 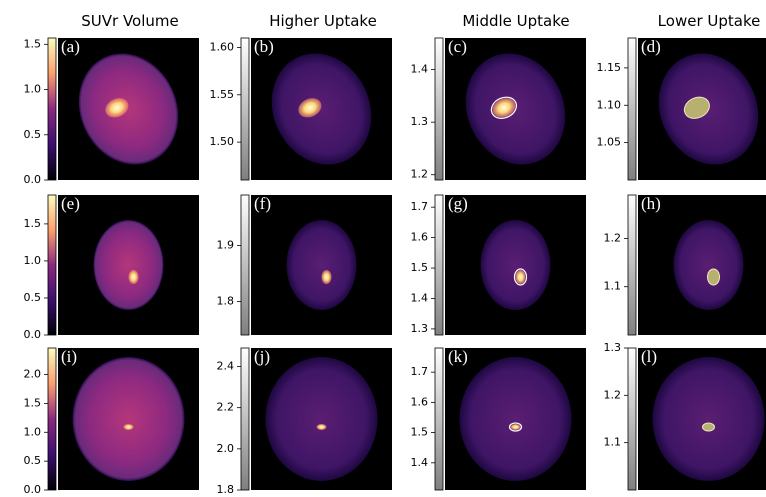 What do you see at coordinates (458, 356) in the screenshot?
I see `panel-label: (k)` at bounding box center [458, 356].